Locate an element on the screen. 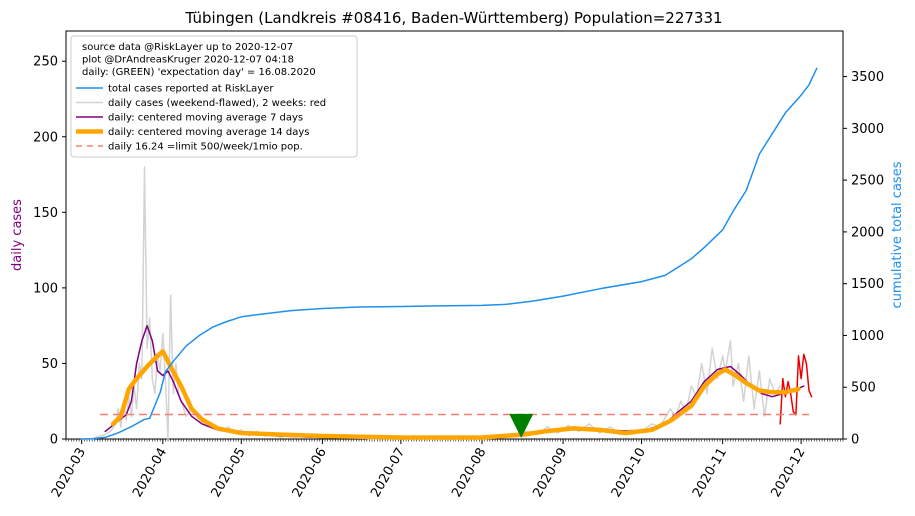 The height and width of the screenshot is (516, 915). x-tick-label: 2020-09 is located at coordinates (550, 473).